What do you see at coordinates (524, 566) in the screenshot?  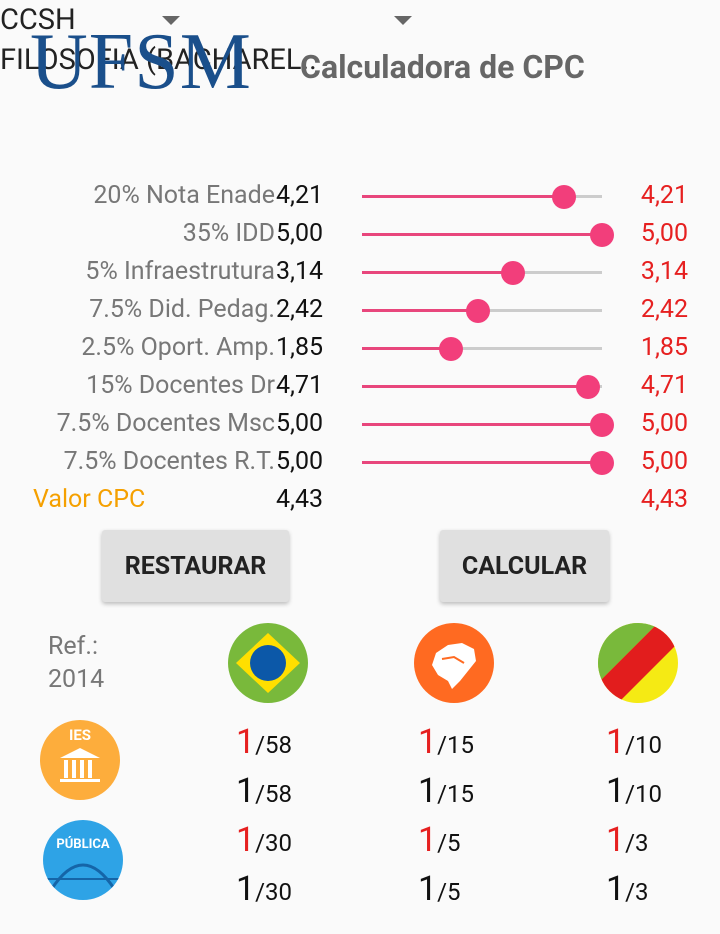 I see `calculate-button: CALCULAR` at bounding box center [524, 566].